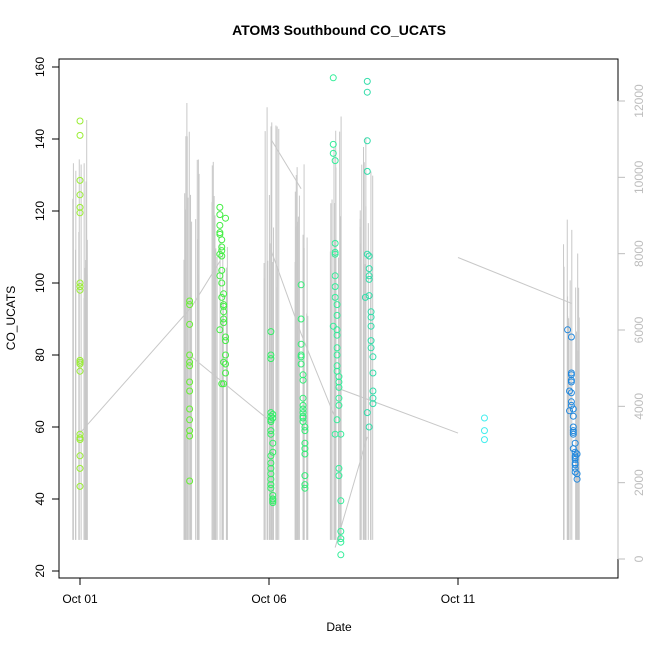 This screenshot has width=650, height=650. I want to click on x-tick-label: Oct 01, so click(80, 599).